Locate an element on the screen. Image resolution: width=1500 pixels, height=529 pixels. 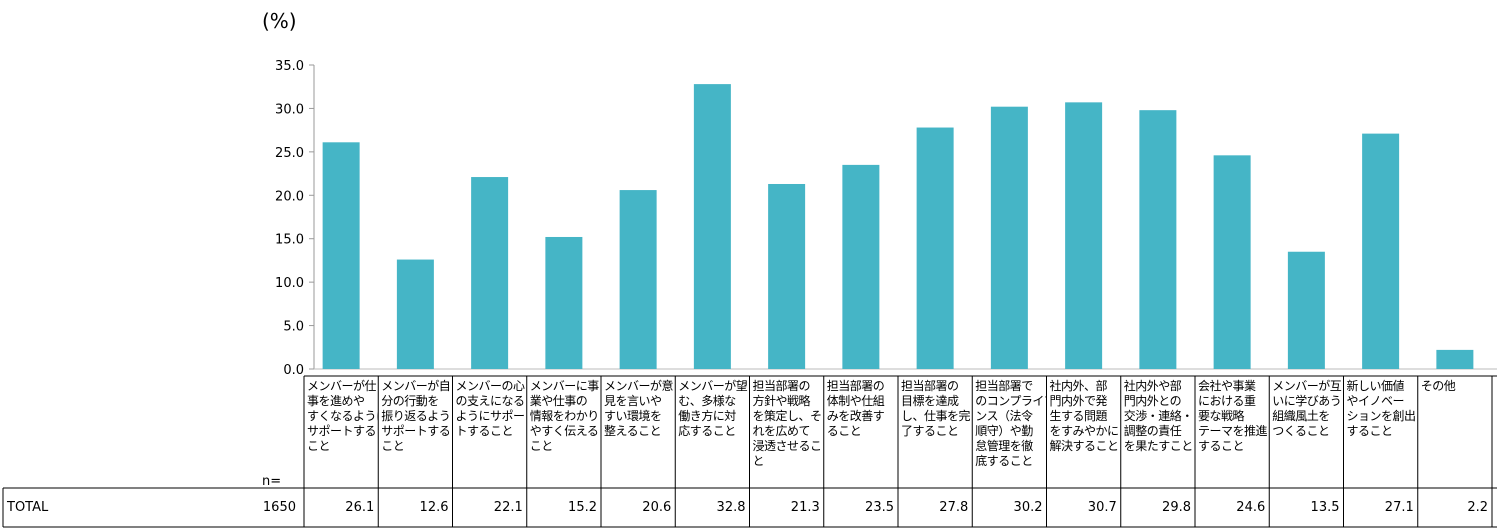
y-tick-label: 30.0 is located at coordinates (289, 109).